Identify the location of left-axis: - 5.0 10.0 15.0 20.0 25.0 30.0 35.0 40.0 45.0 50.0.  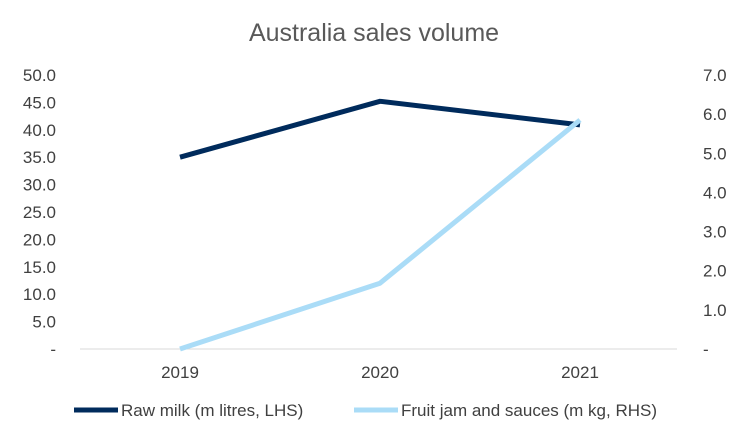
(39, 212).